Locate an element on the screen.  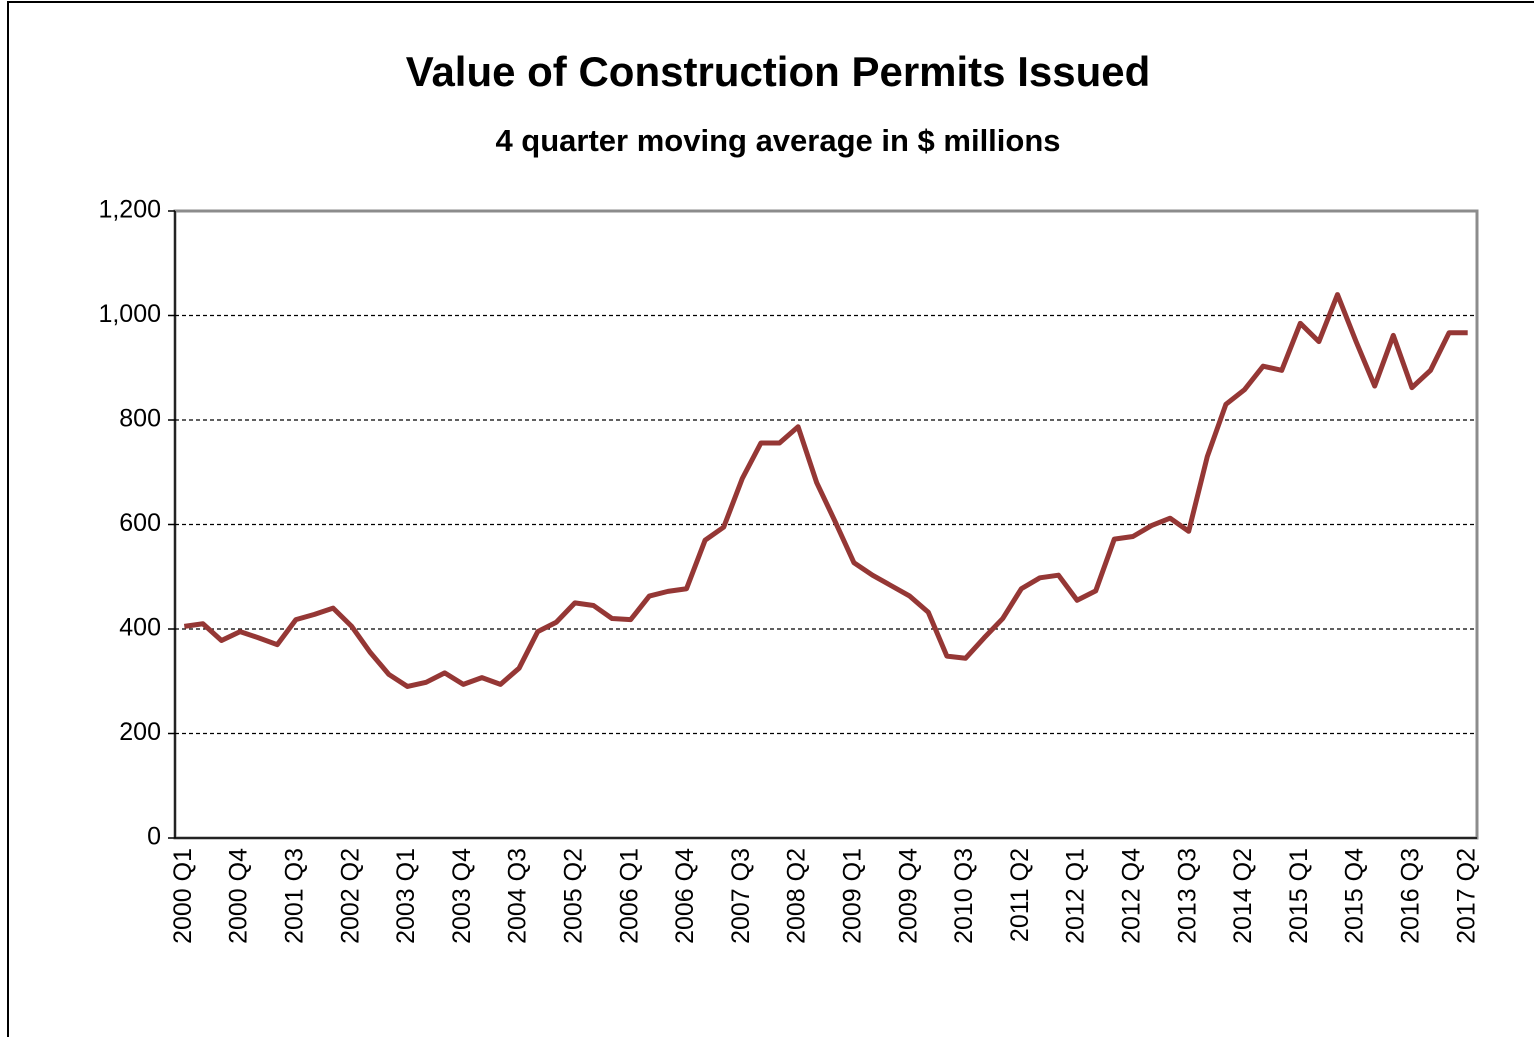
x-tick-label: 2002 Q2 is located at coordinates (350, 896).